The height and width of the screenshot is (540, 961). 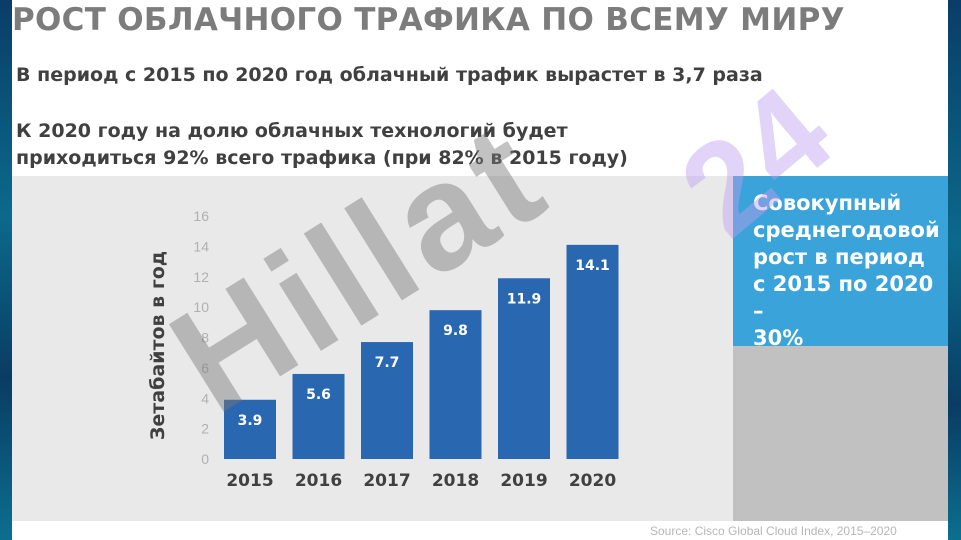 I want to click on x-tick-label: 2019, so click(x=523, y=481).